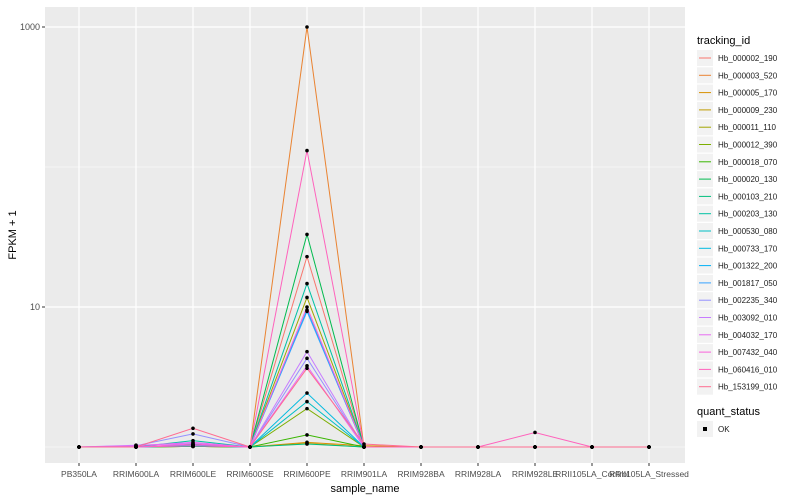 This screenshot has width=800, height=500. I want to click on legend-label: Hb_000530_080, so click(748, 231).